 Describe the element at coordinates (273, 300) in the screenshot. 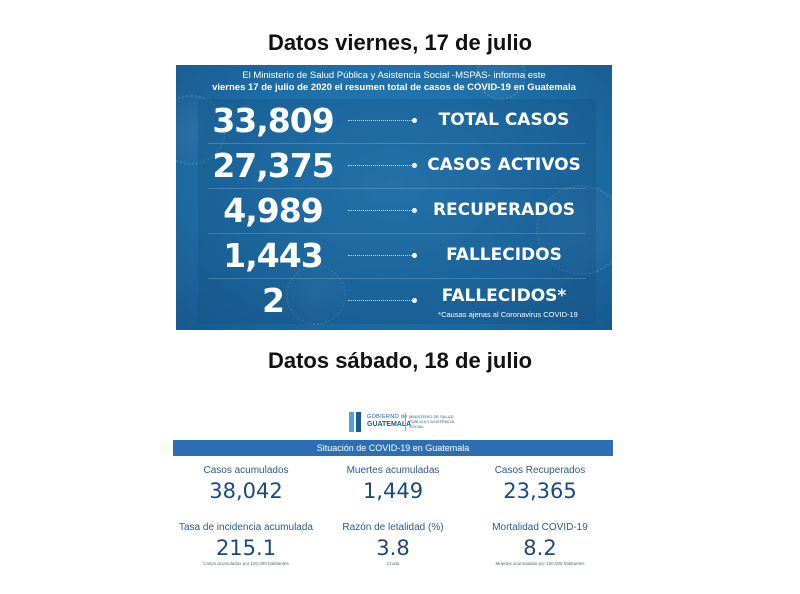

I see `stat-value: 2` at that location.